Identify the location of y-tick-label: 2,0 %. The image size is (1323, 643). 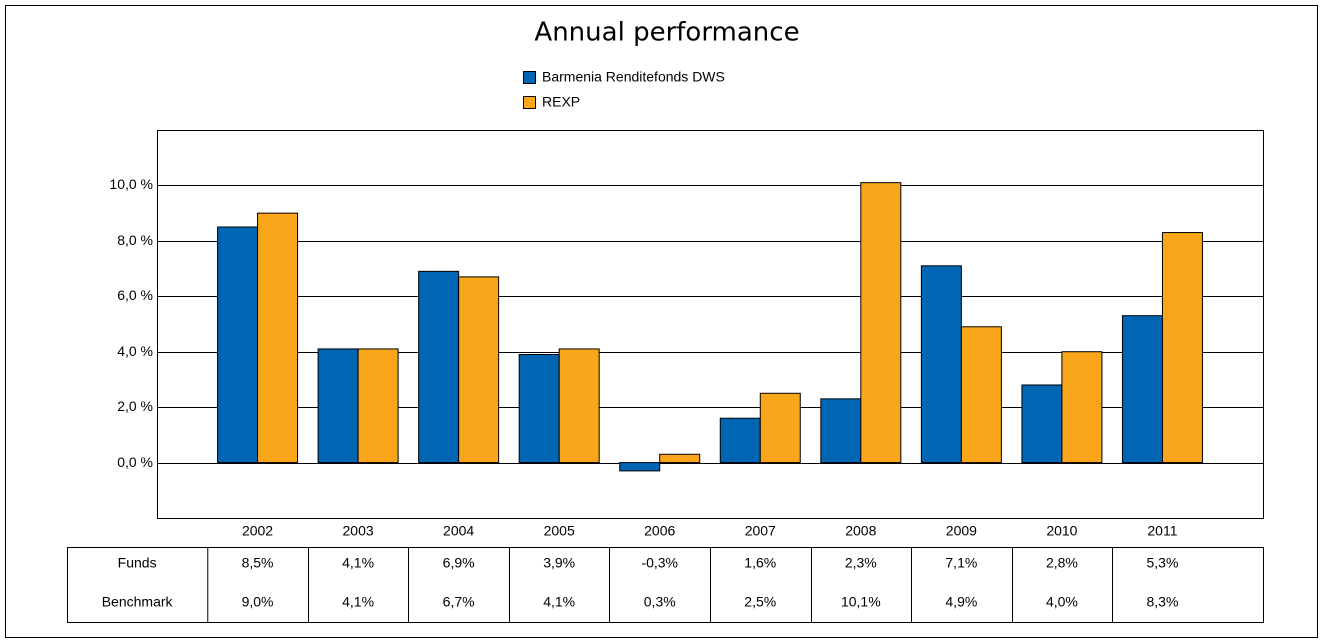
(135, 406).